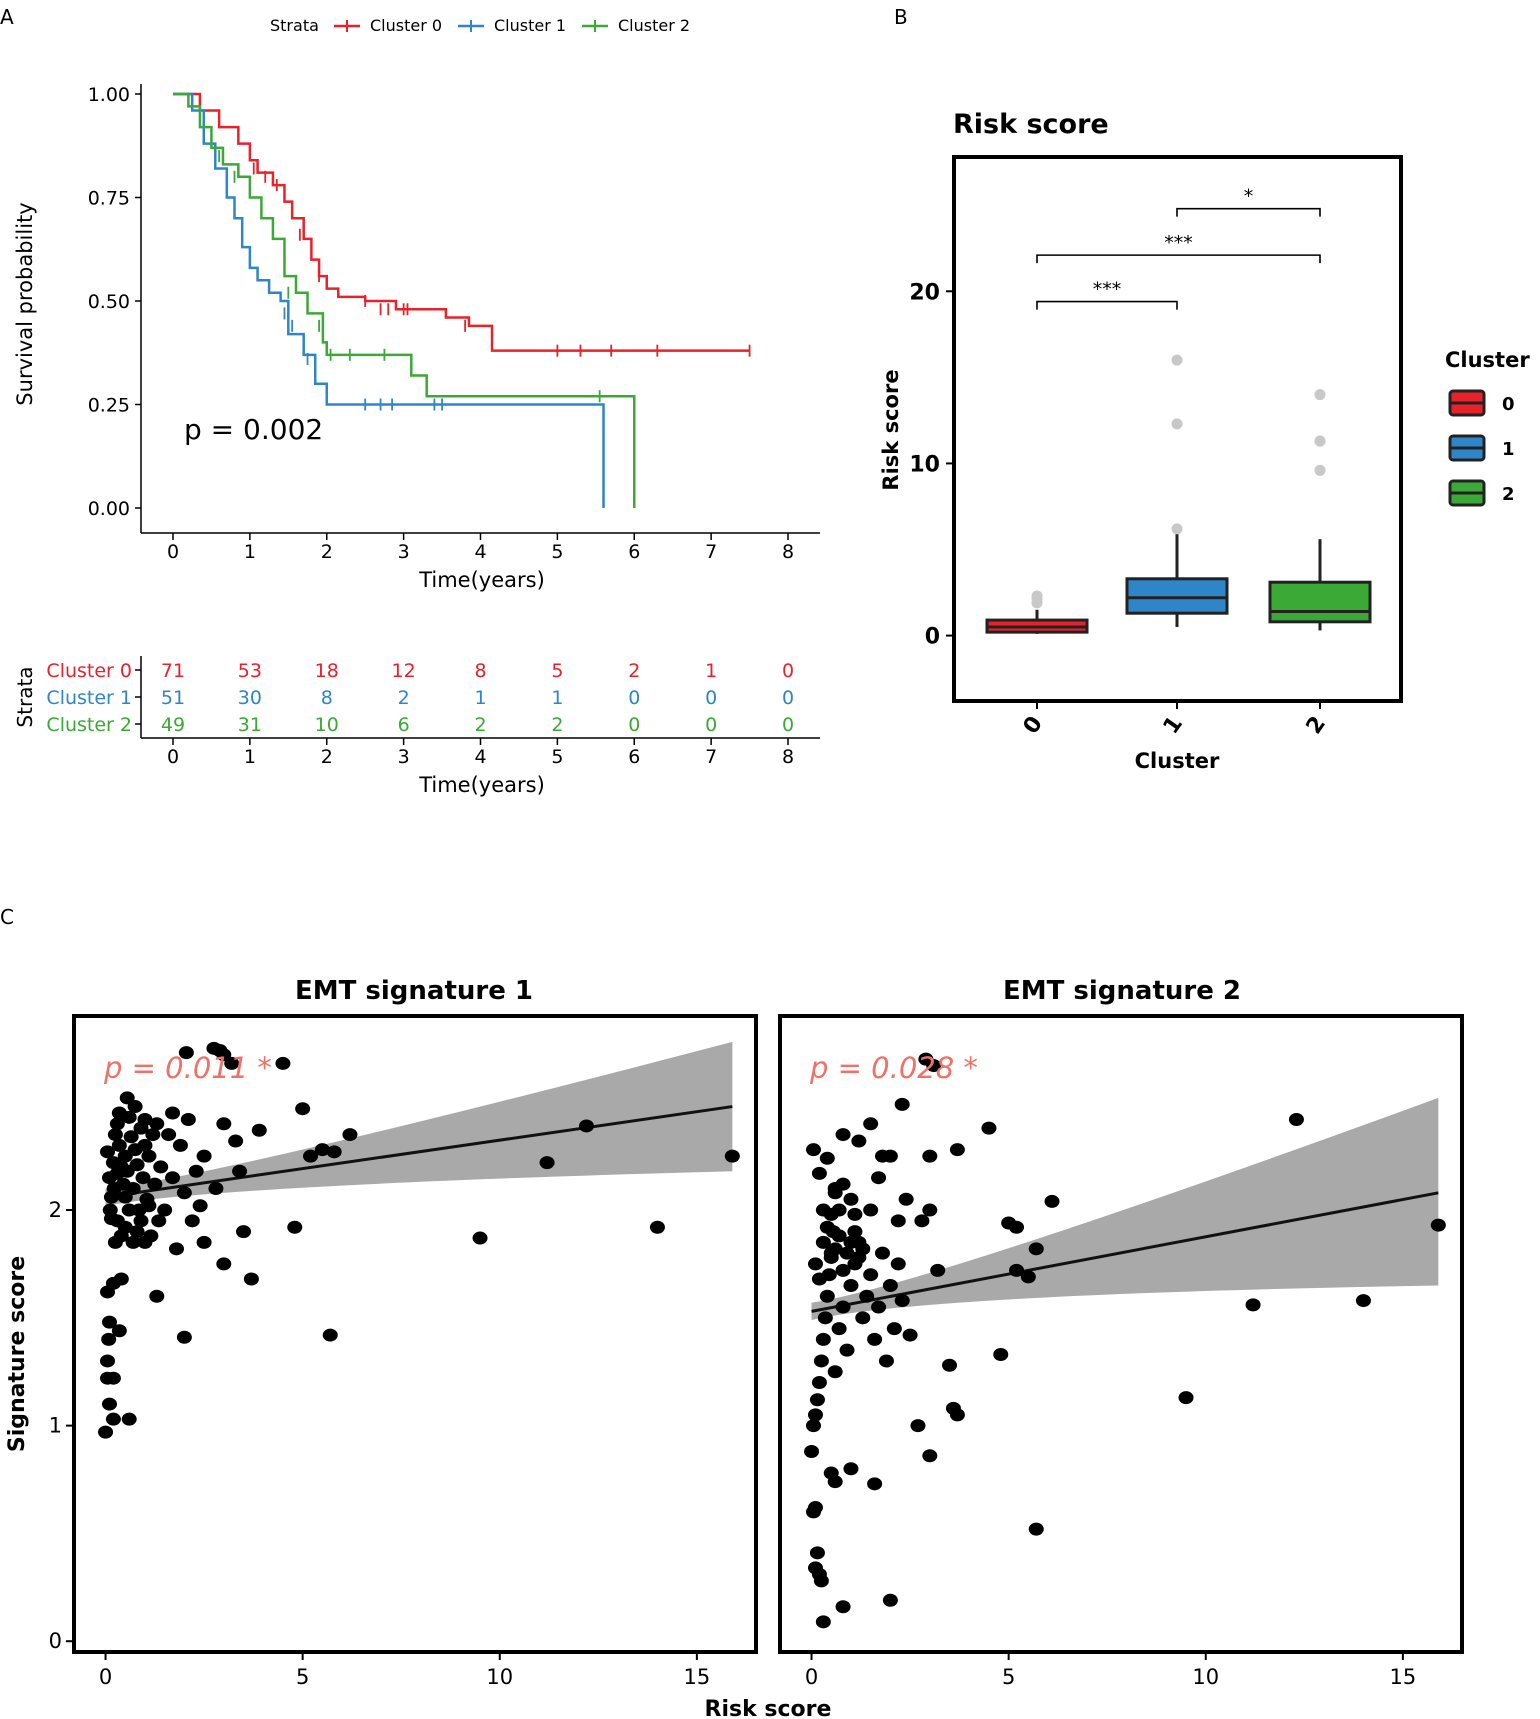  I want to click on risk-table-x-tick-label: 1, so click(250, 757).